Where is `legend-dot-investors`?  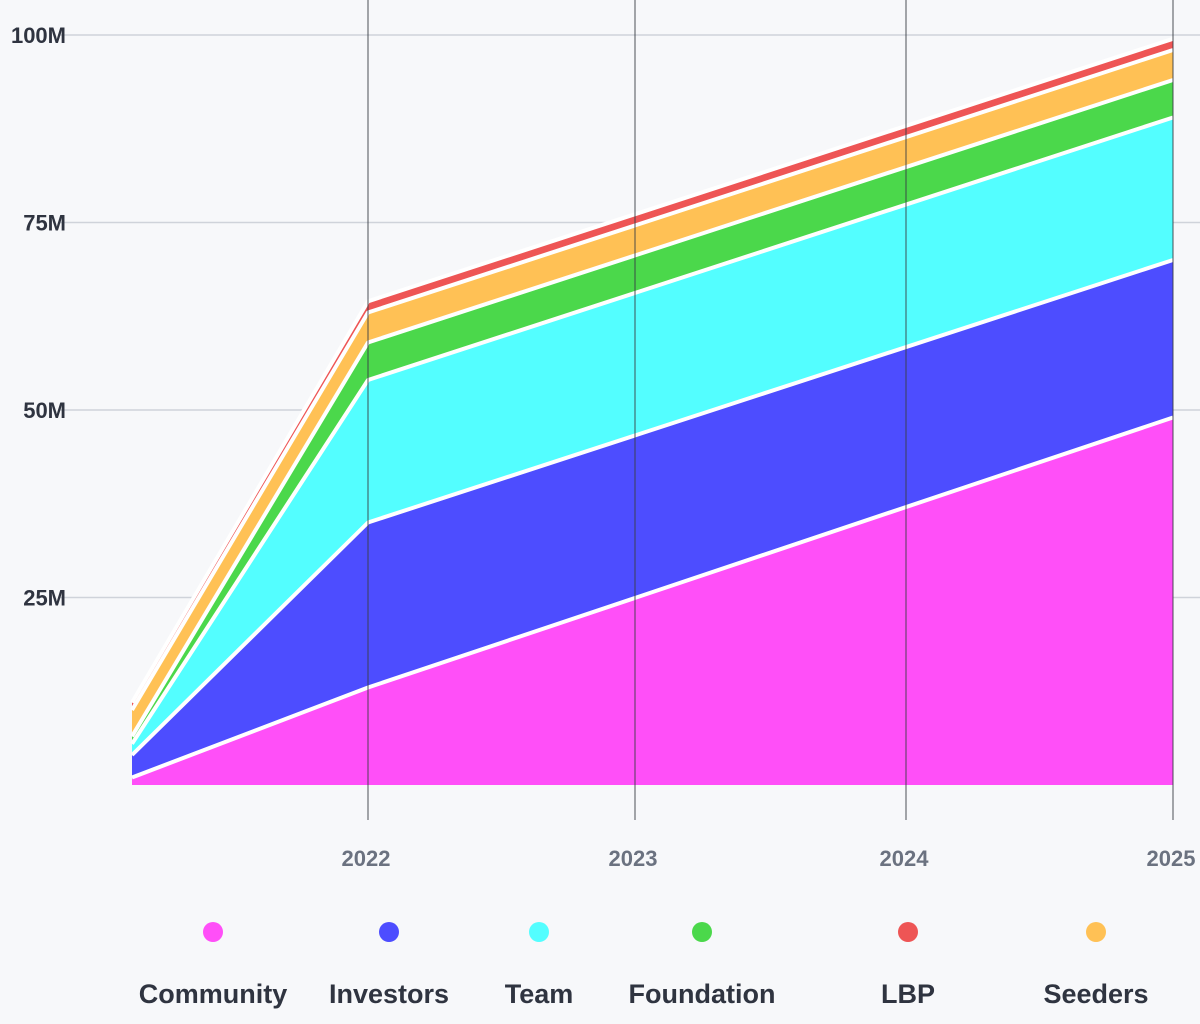
legend-dot-investors is located at coordinates (389, 932).